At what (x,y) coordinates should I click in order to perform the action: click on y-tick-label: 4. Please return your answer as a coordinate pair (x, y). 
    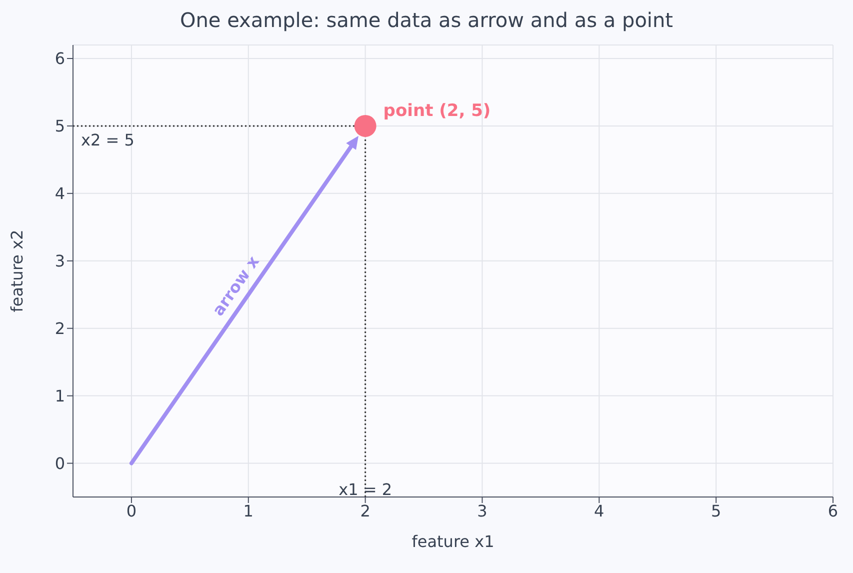
    Looking at the image, I should click on (59, 194).